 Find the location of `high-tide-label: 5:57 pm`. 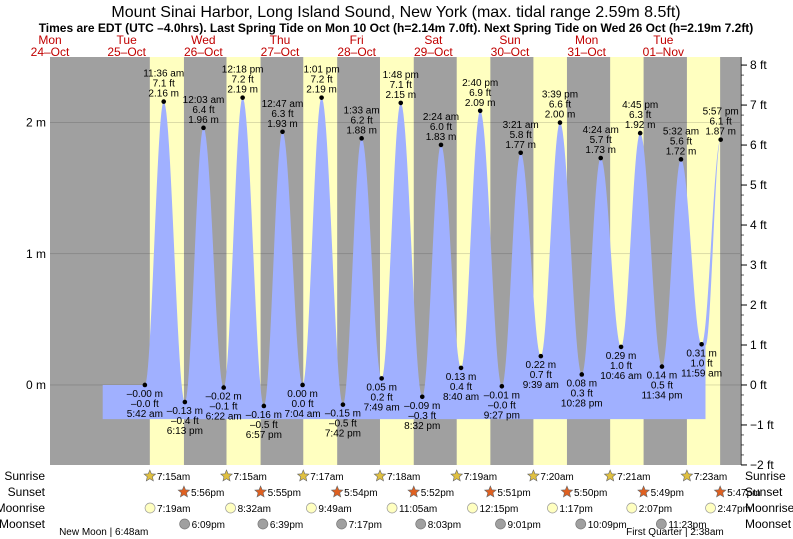

high-tide-label: 5:57 pm is located at coordinates (721, 112).